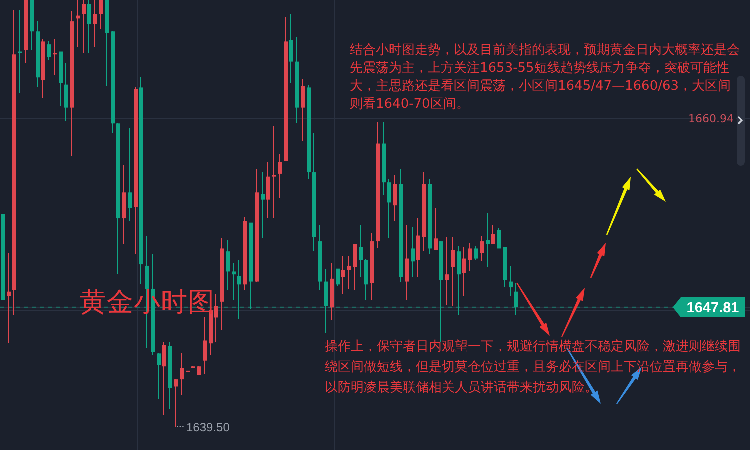  Describe the element at coordinates (713, 308) in the screenshot. I see `y-tick-label: 1647.81` at that location.